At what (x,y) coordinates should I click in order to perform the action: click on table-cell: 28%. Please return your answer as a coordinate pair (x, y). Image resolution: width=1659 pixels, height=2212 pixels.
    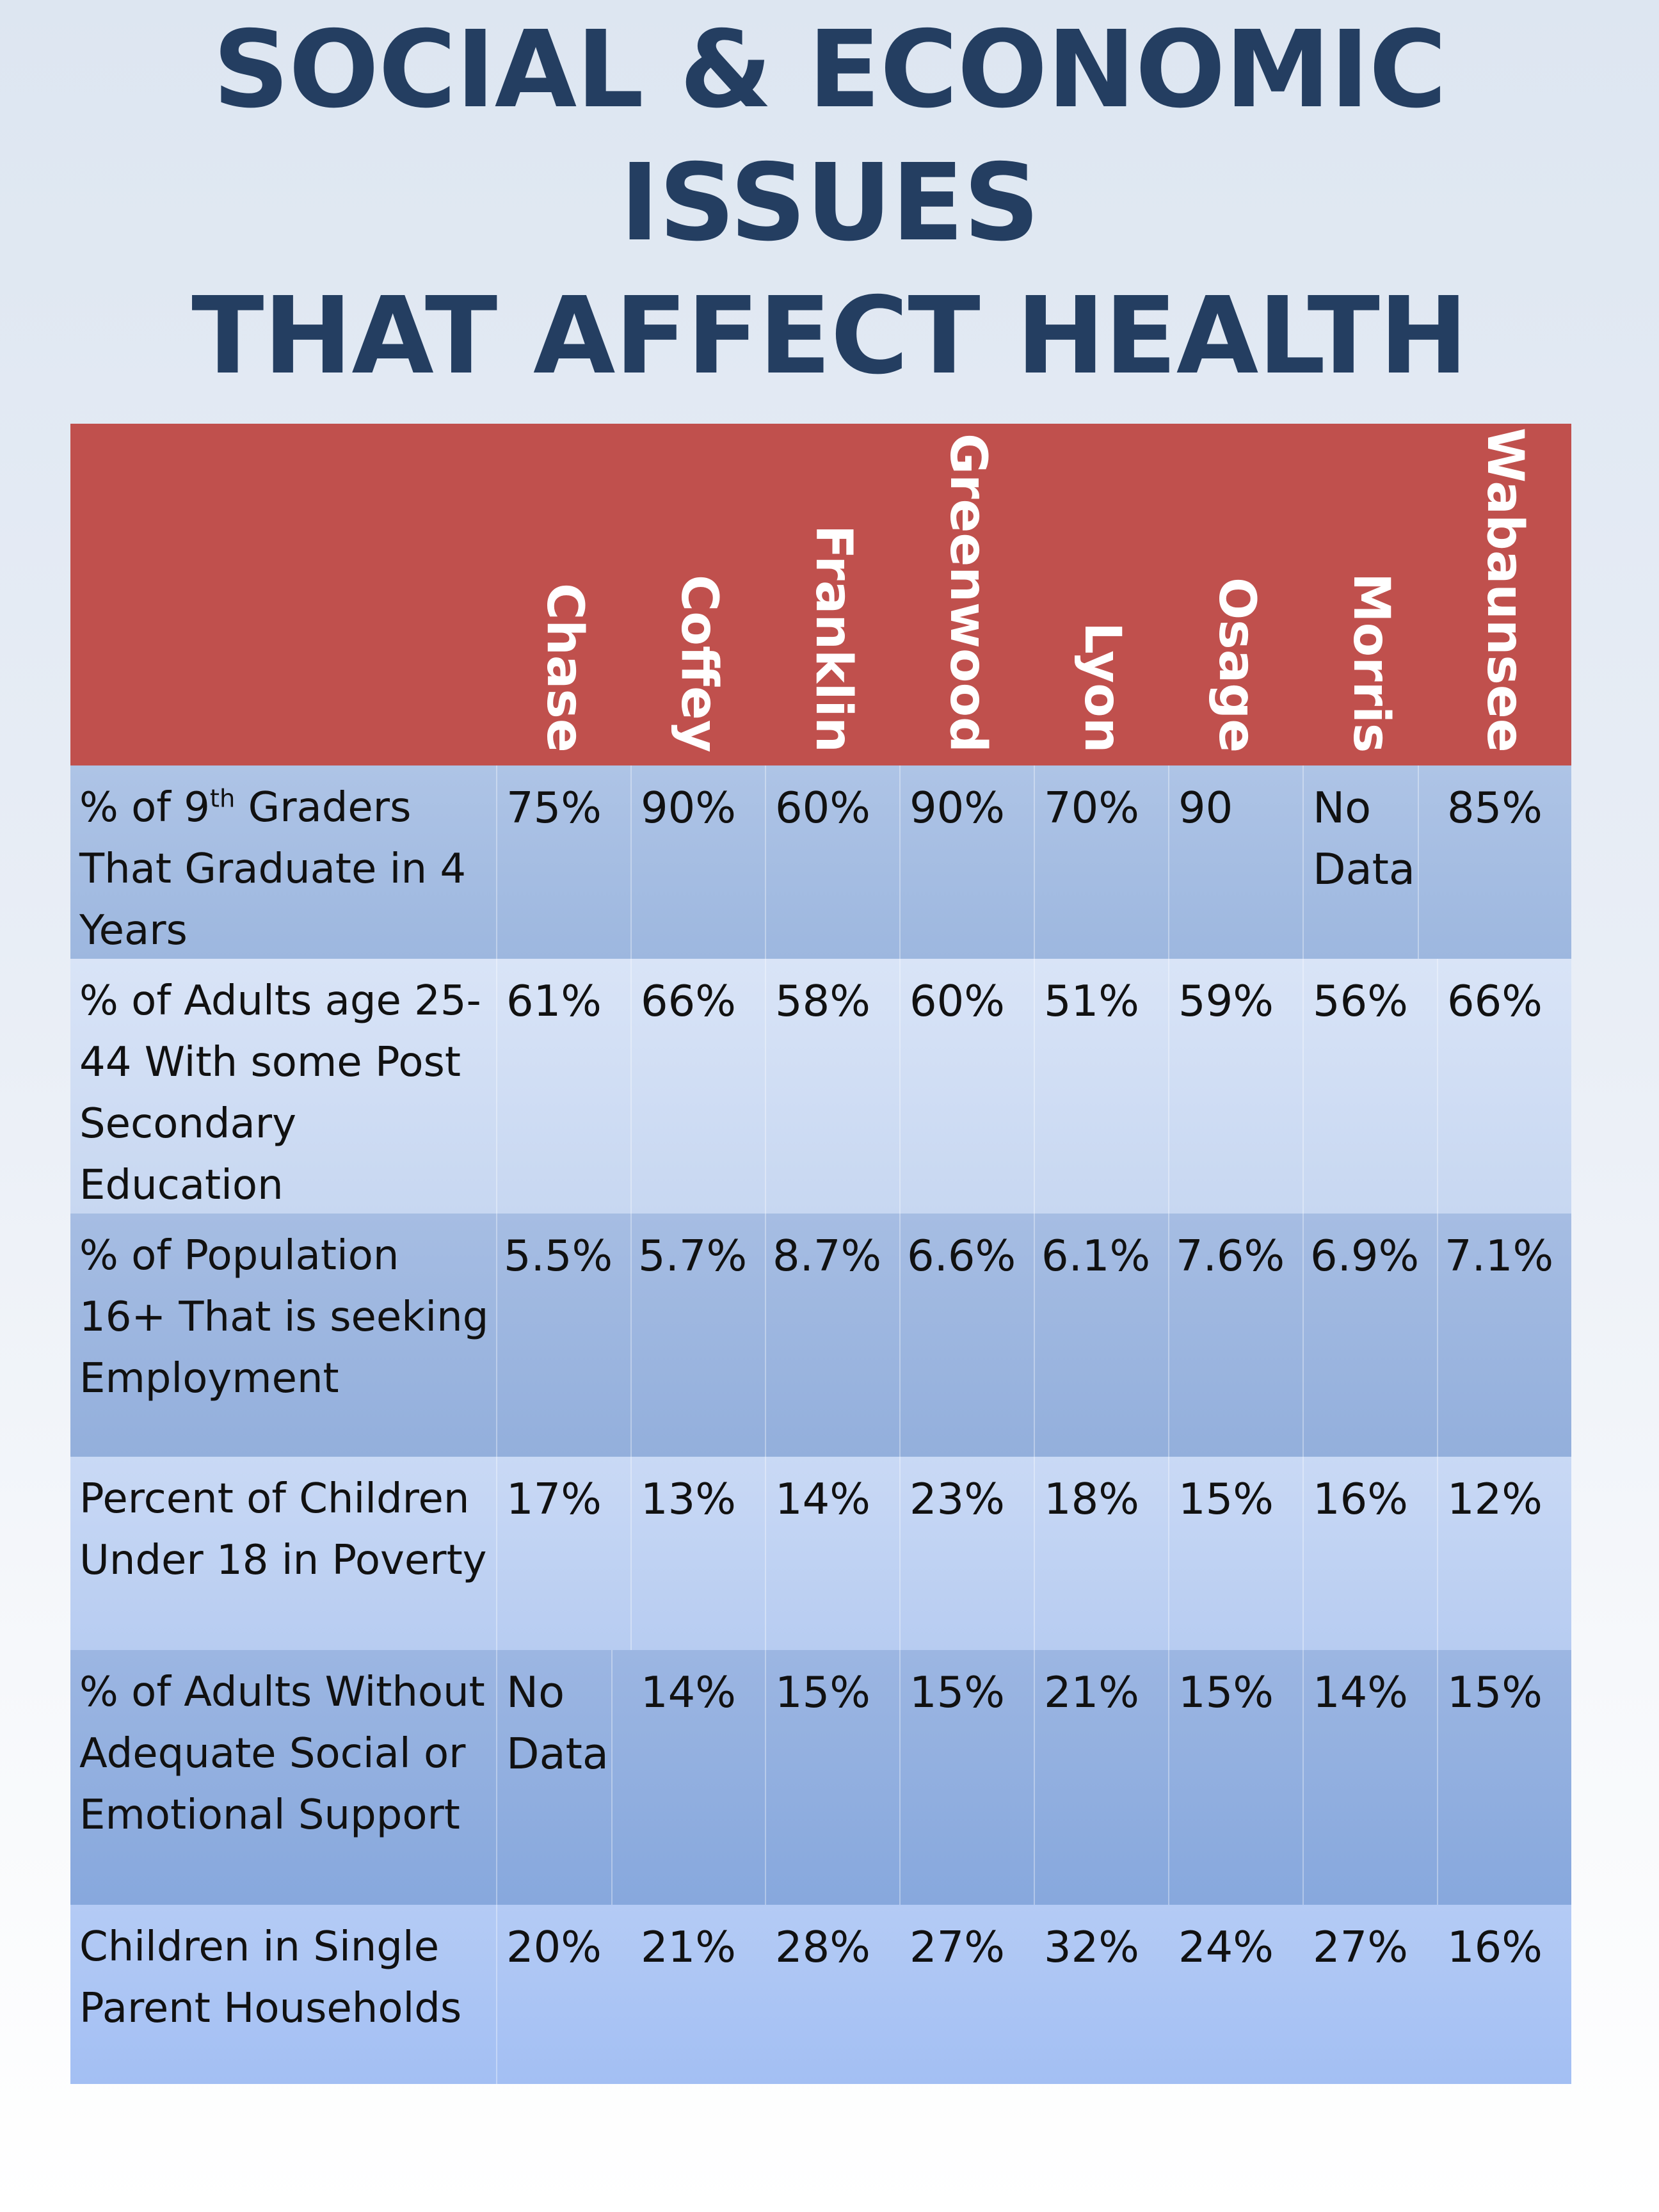
    Looking at the image, I should click on (822, 1947).